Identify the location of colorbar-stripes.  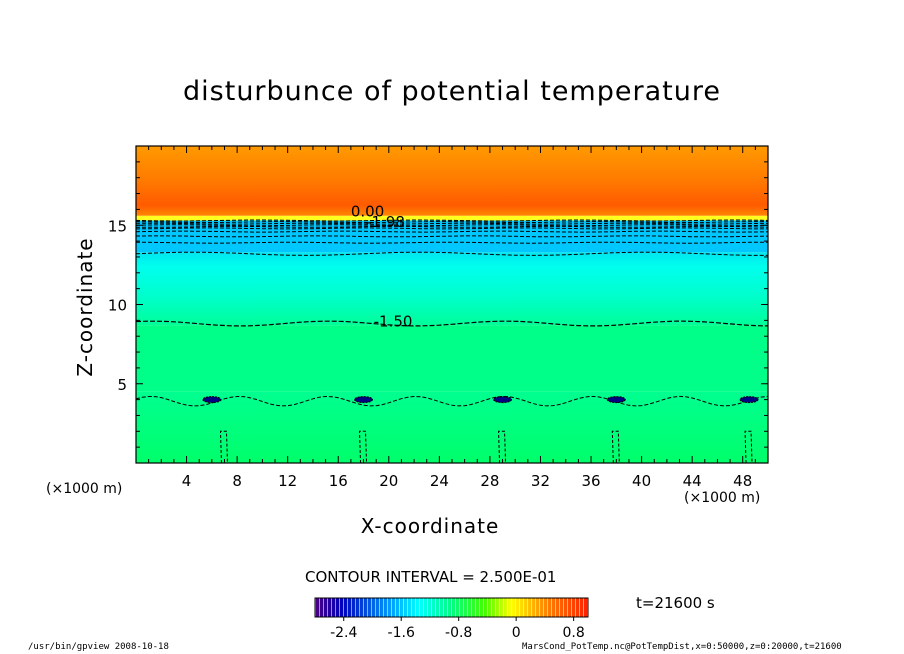
(451, 607).